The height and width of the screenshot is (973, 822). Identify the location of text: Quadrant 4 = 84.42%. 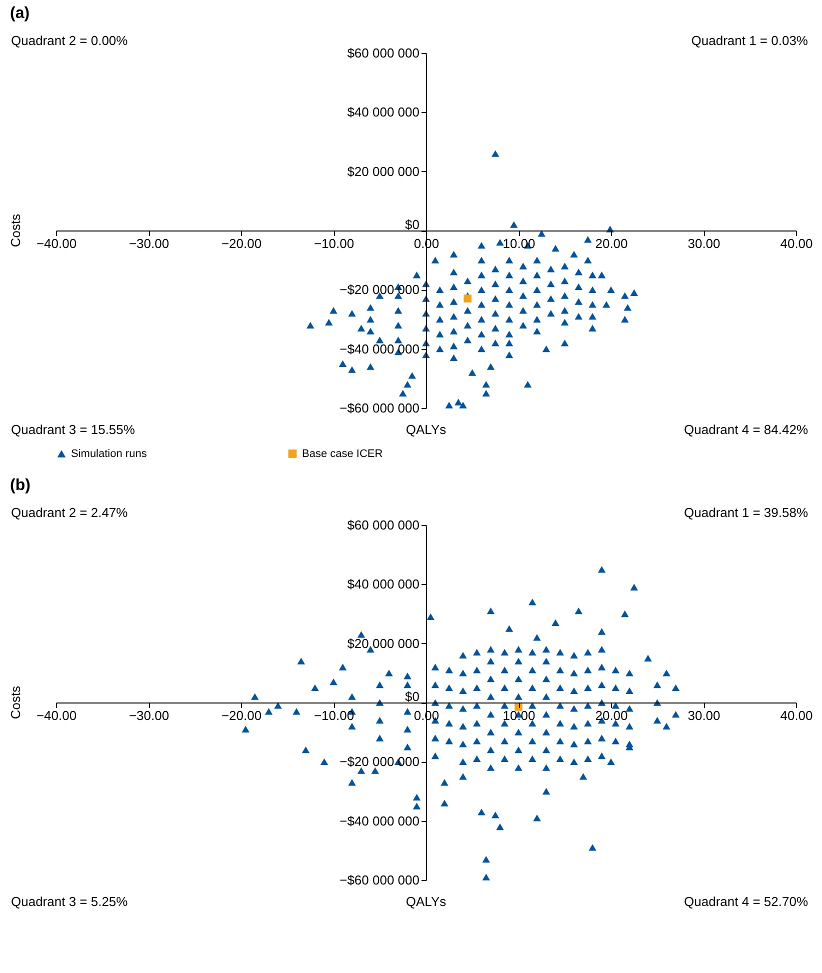
(746, 429).